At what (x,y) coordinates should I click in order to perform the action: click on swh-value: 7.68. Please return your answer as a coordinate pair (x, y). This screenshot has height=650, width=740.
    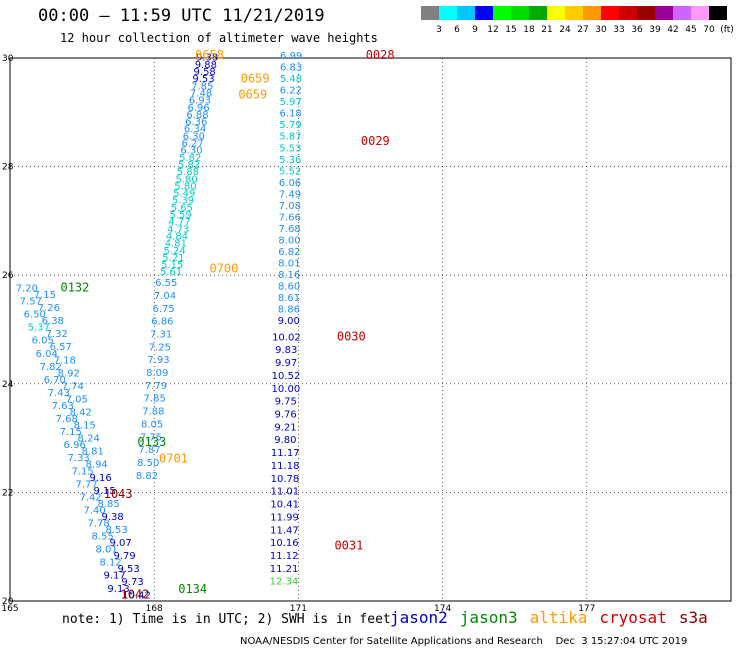
    Looking at the image, I should click on (67, 419).